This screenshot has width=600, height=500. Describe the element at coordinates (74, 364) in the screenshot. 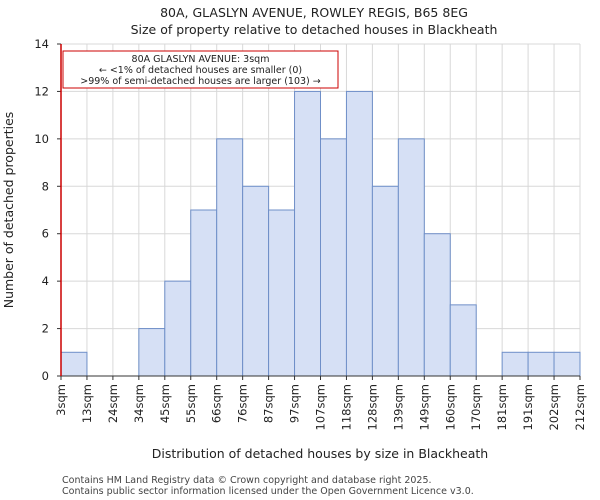

I see `bar-3sqm` at that location.